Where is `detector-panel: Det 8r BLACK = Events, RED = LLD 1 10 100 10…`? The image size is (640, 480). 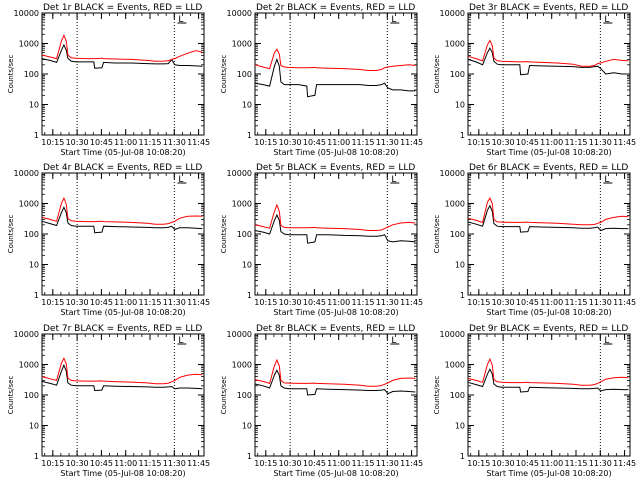
detector-panel: Det 8r BLACK = Events, RED = LLD 1 10 100 10… is located at coordinates (321, 401).